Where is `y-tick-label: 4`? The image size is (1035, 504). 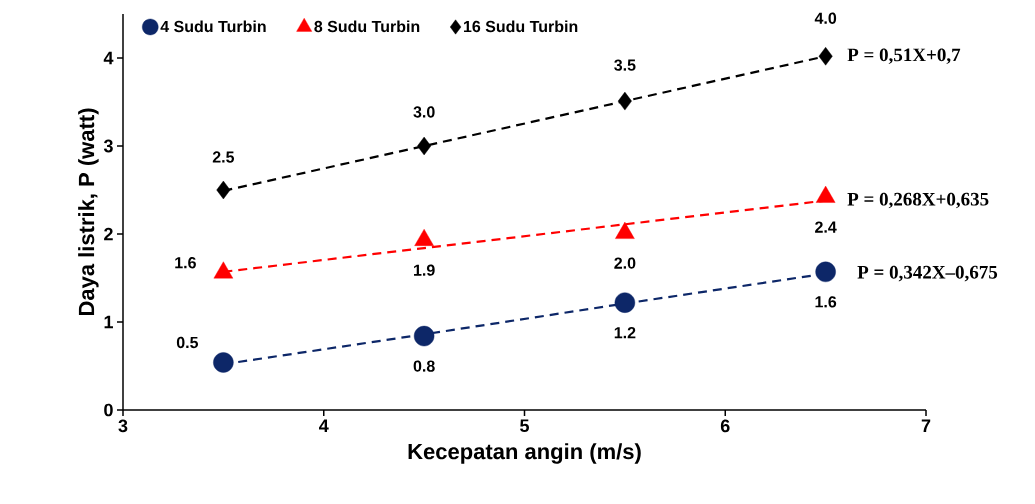
y-tick-label: 4 is located at coordinates (108, 58).